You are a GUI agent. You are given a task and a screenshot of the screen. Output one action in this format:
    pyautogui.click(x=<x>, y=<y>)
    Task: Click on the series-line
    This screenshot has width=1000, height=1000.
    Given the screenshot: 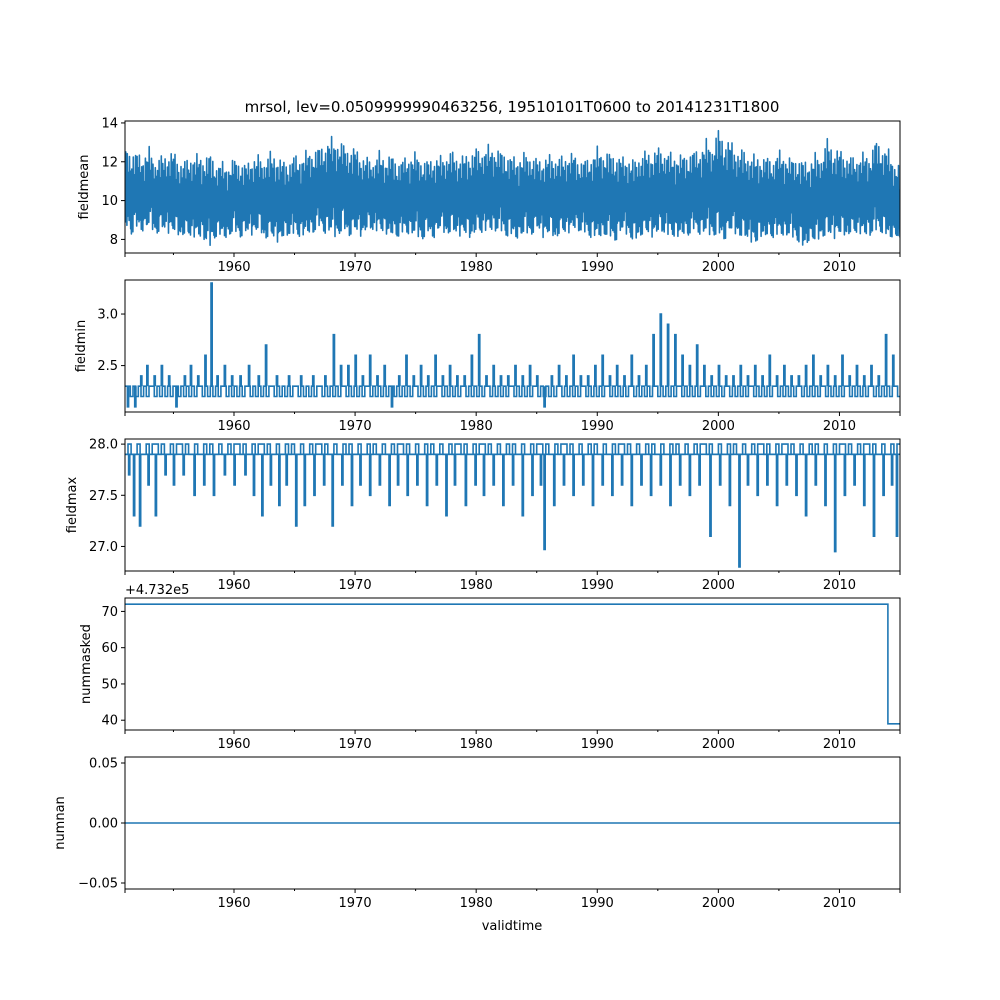 What is the action you would take?
    pyautogui.click(x=512, y=187)
    